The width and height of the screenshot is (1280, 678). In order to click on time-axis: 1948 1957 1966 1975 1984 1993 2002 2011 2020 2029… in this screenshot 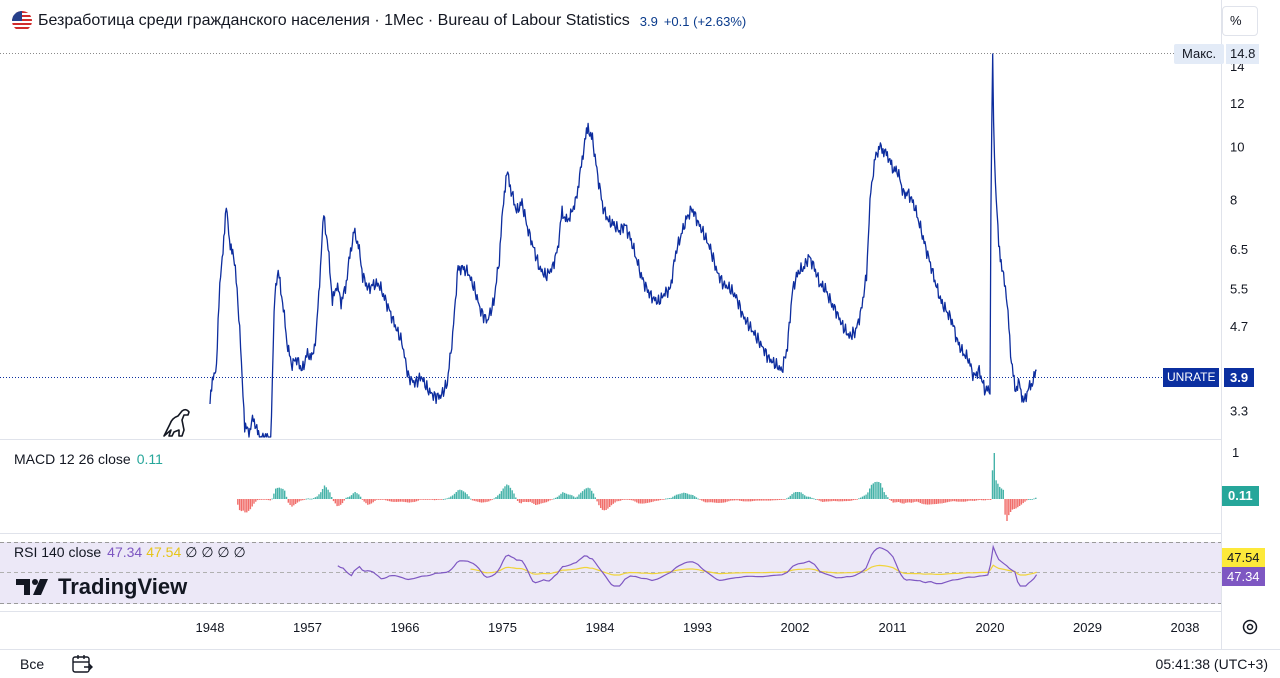, I will do `click(698, 627)`.